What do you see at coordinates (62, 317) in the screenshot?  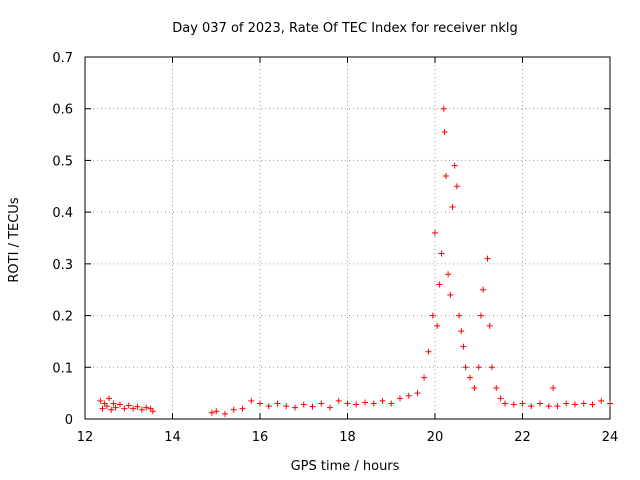 I see `y-tick-label: 0.2` at bounding box center [62, 317].